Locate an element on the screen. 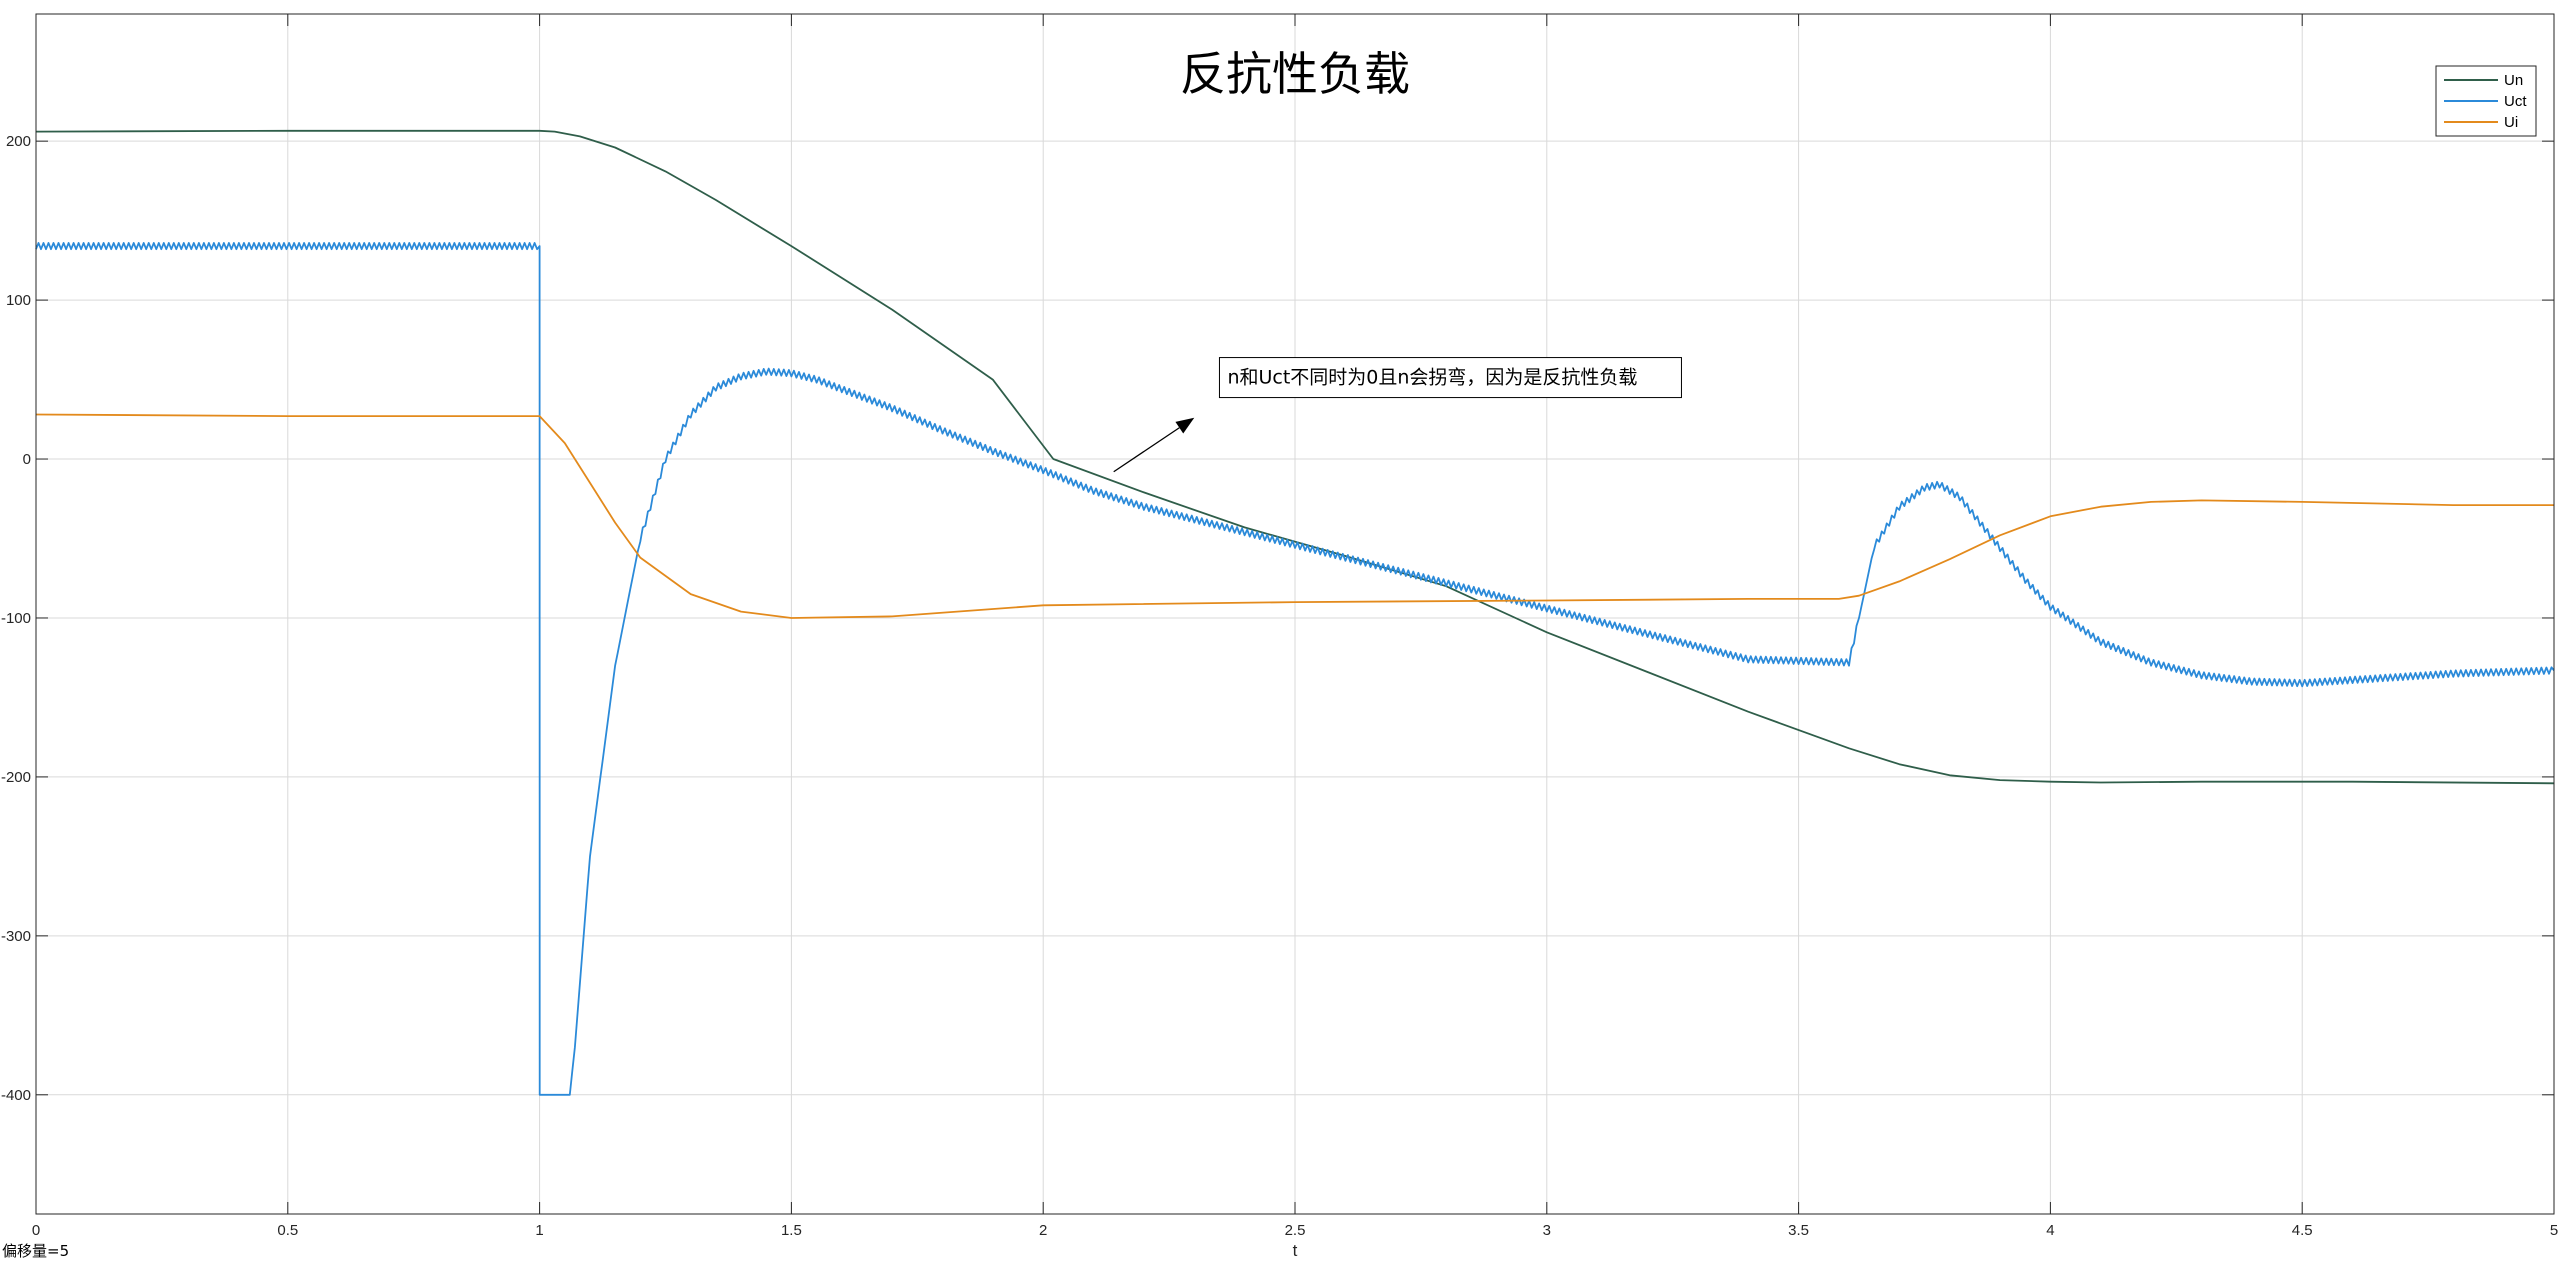  x-tick-label-5: 2.5 is located at coordinates (1295, 1230).